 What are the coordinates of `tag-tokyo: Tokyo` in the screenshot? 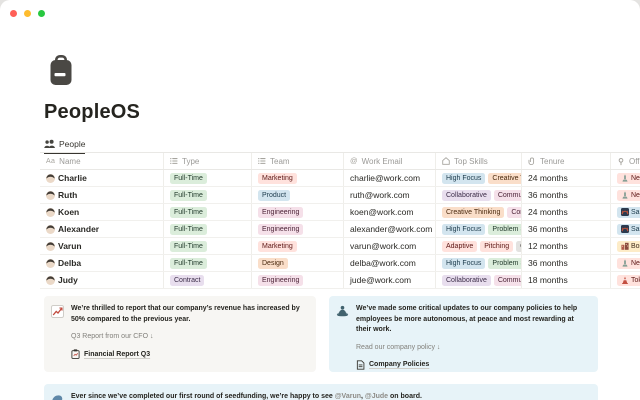 It's located at (628, 280).